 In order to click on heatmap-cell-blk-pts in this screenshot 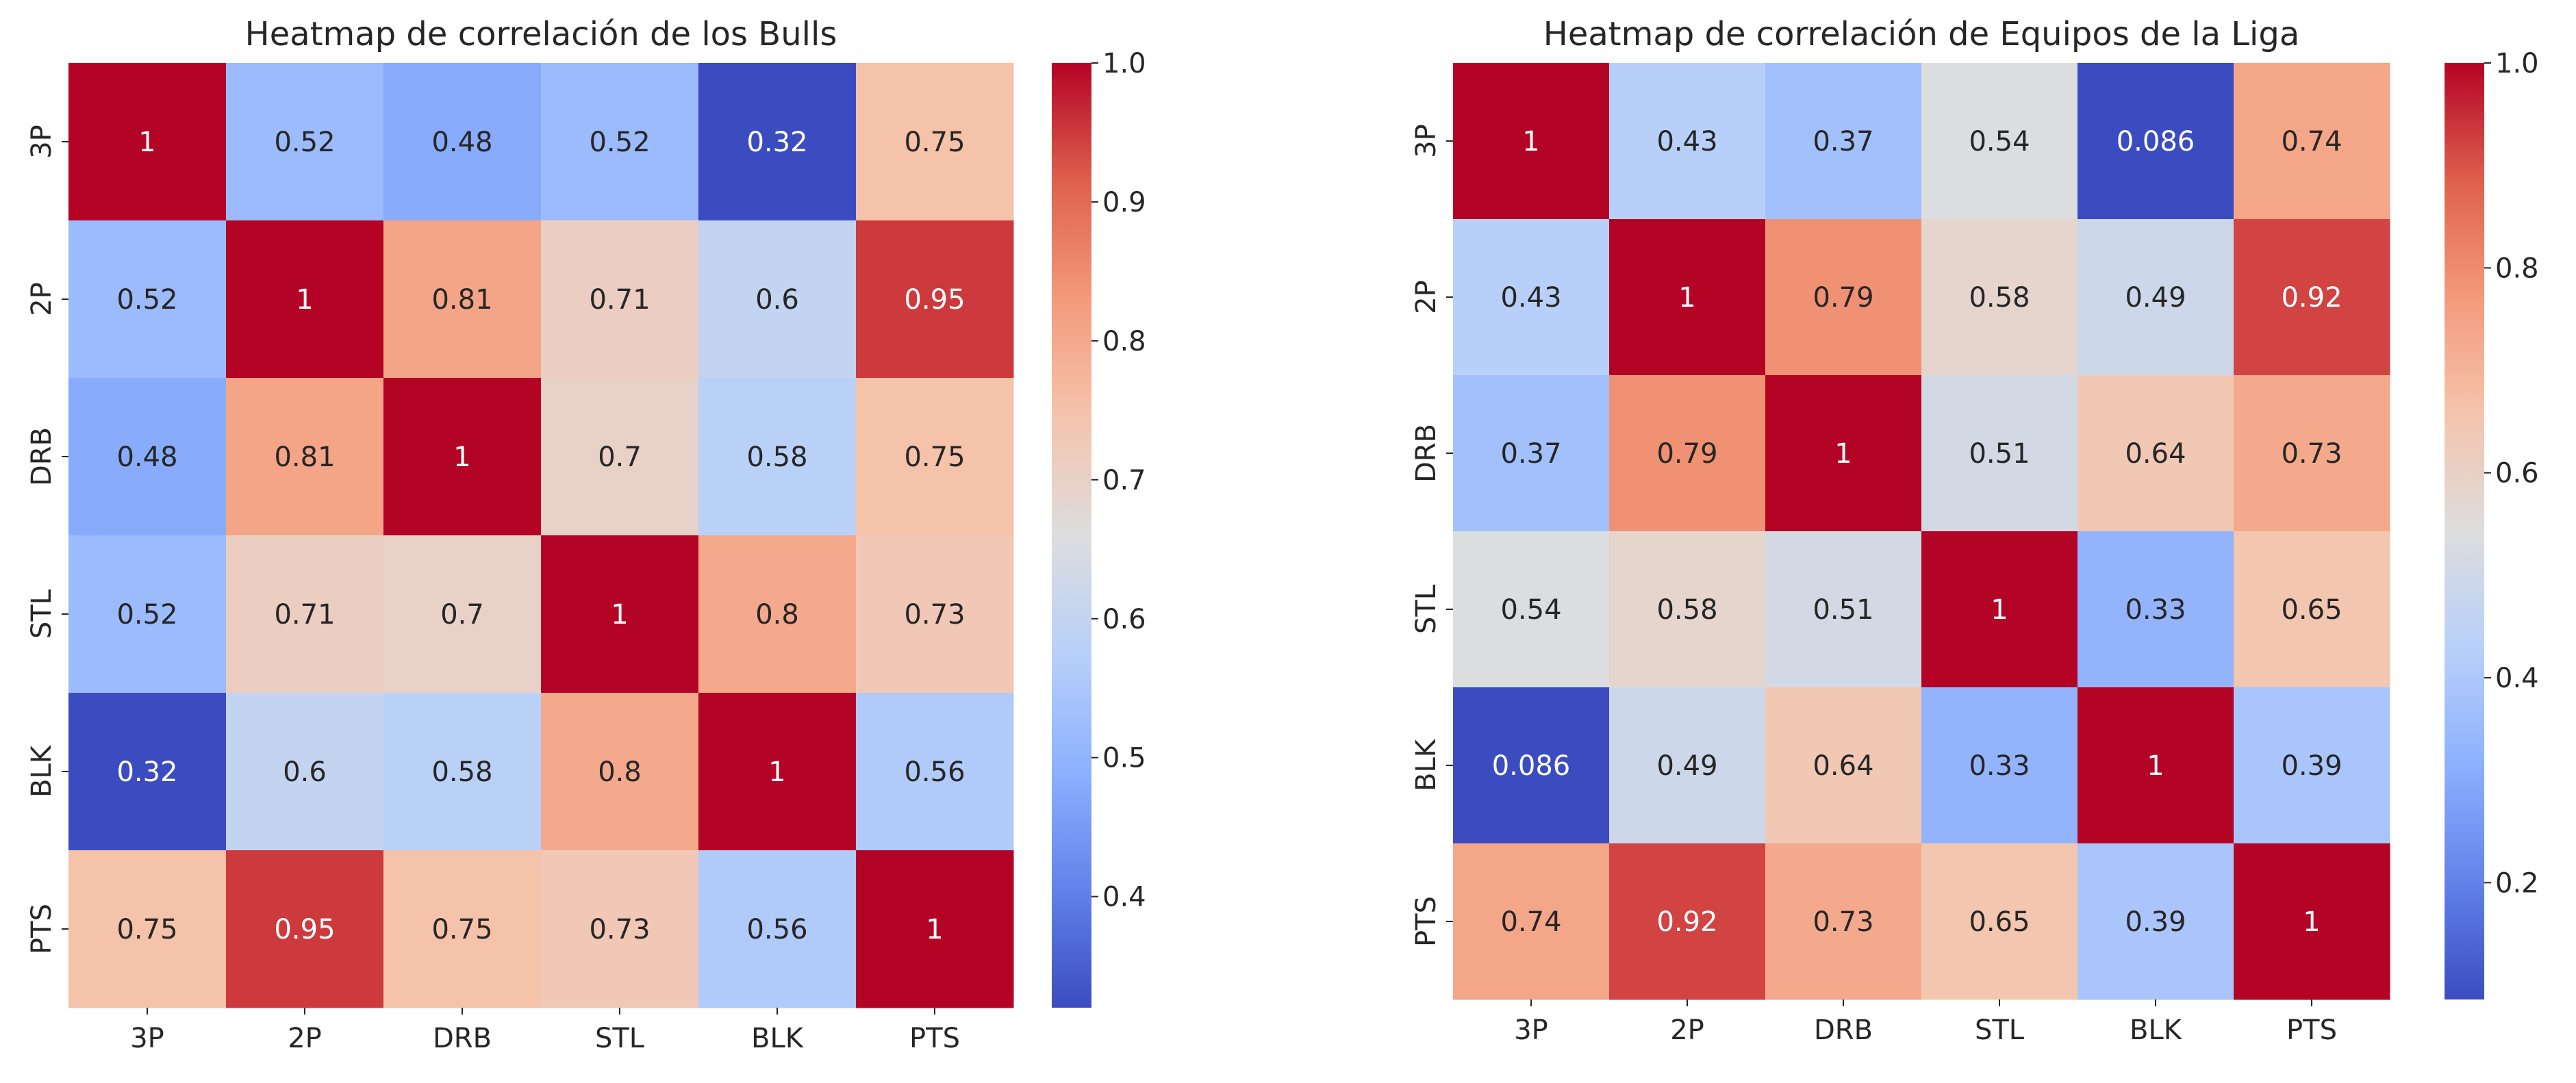, I will do `click(935, 772)`.